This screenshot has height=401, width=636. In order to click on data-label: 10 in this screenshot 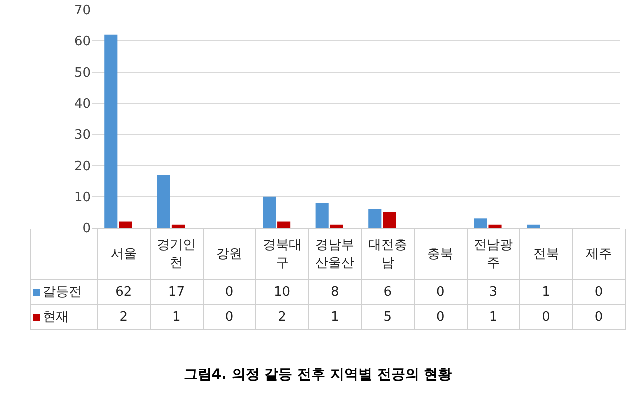, I will do `click(282, 292)`.